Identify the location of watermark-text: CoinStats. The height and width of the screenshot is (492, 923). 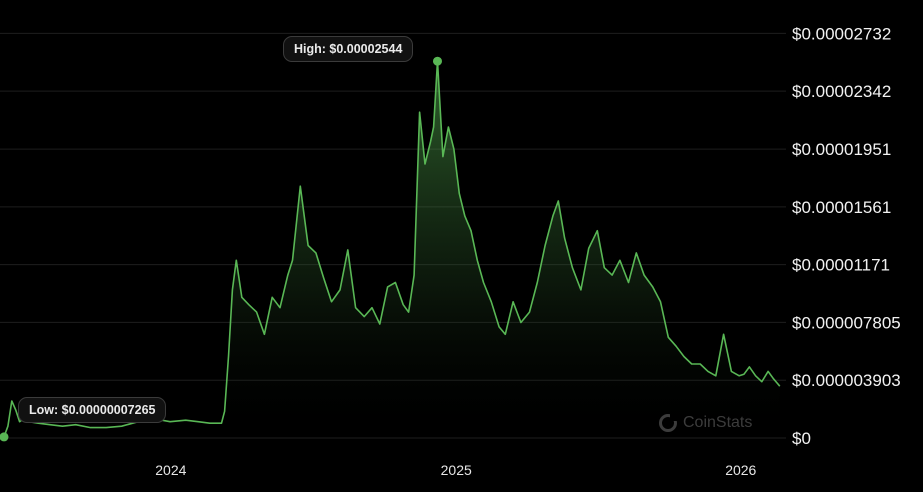
(718, 422).